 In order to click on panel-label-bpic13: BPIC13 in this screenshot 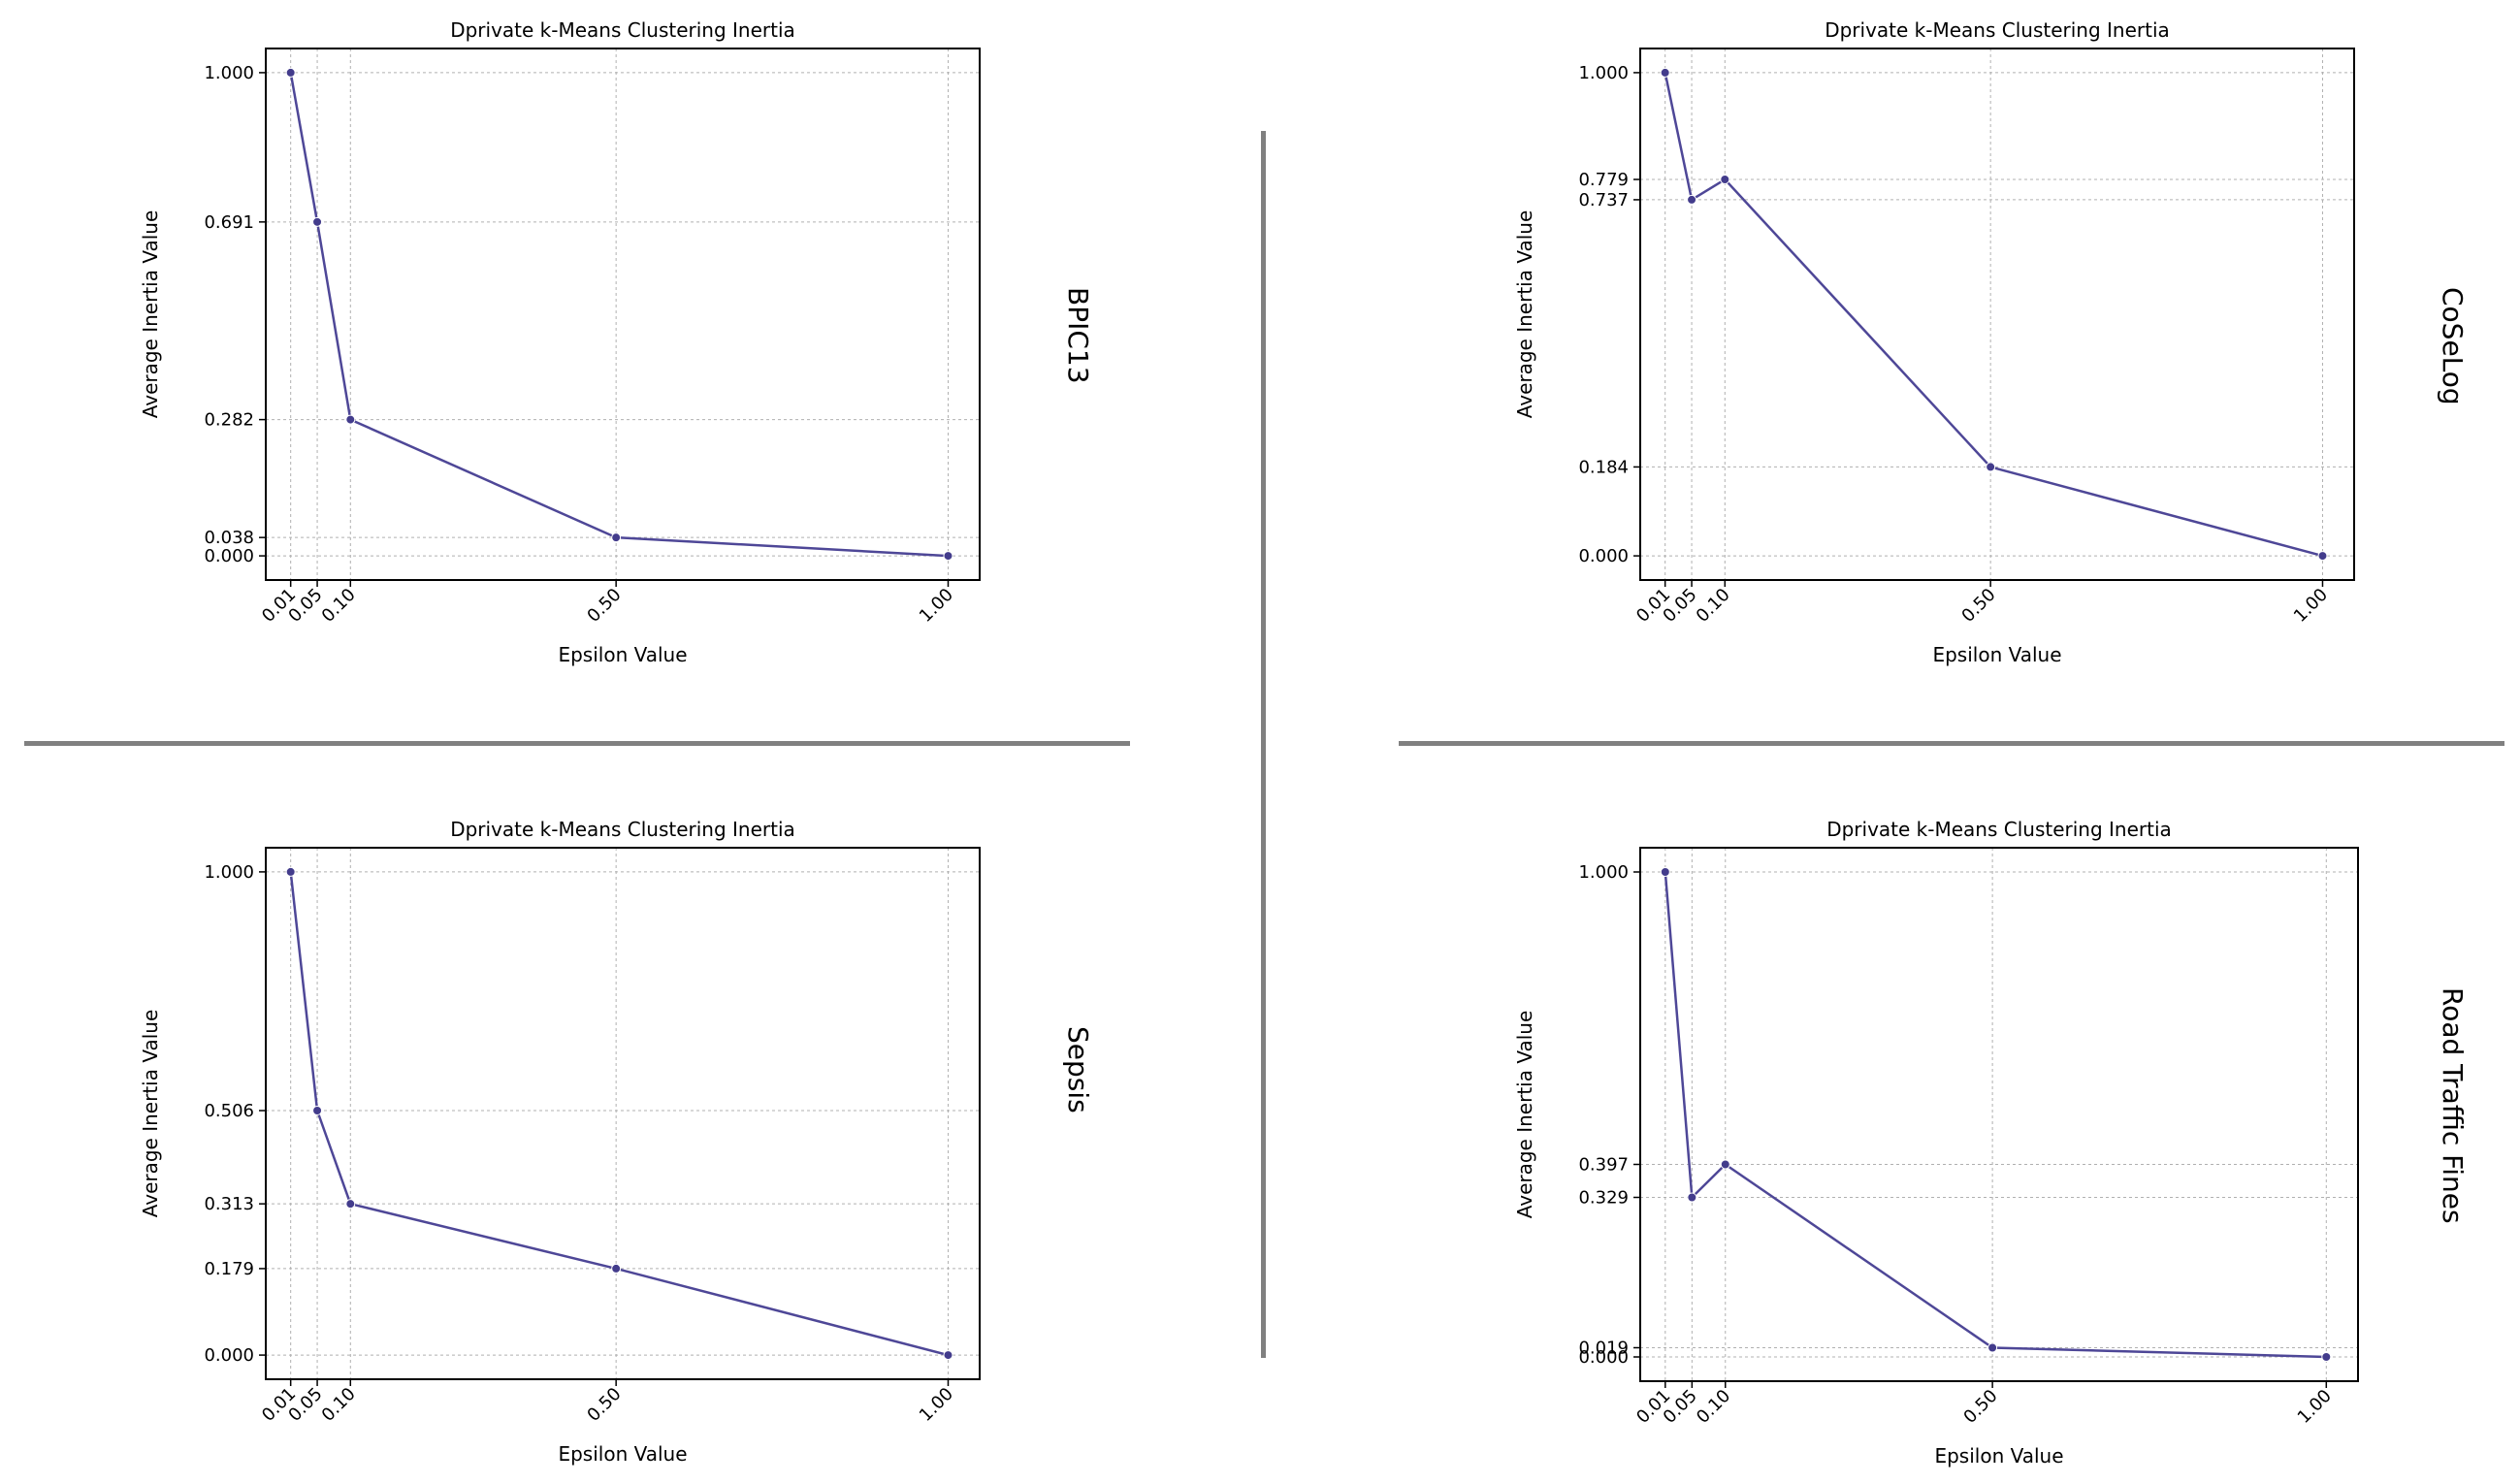, I will do `click(1078, 335)`.